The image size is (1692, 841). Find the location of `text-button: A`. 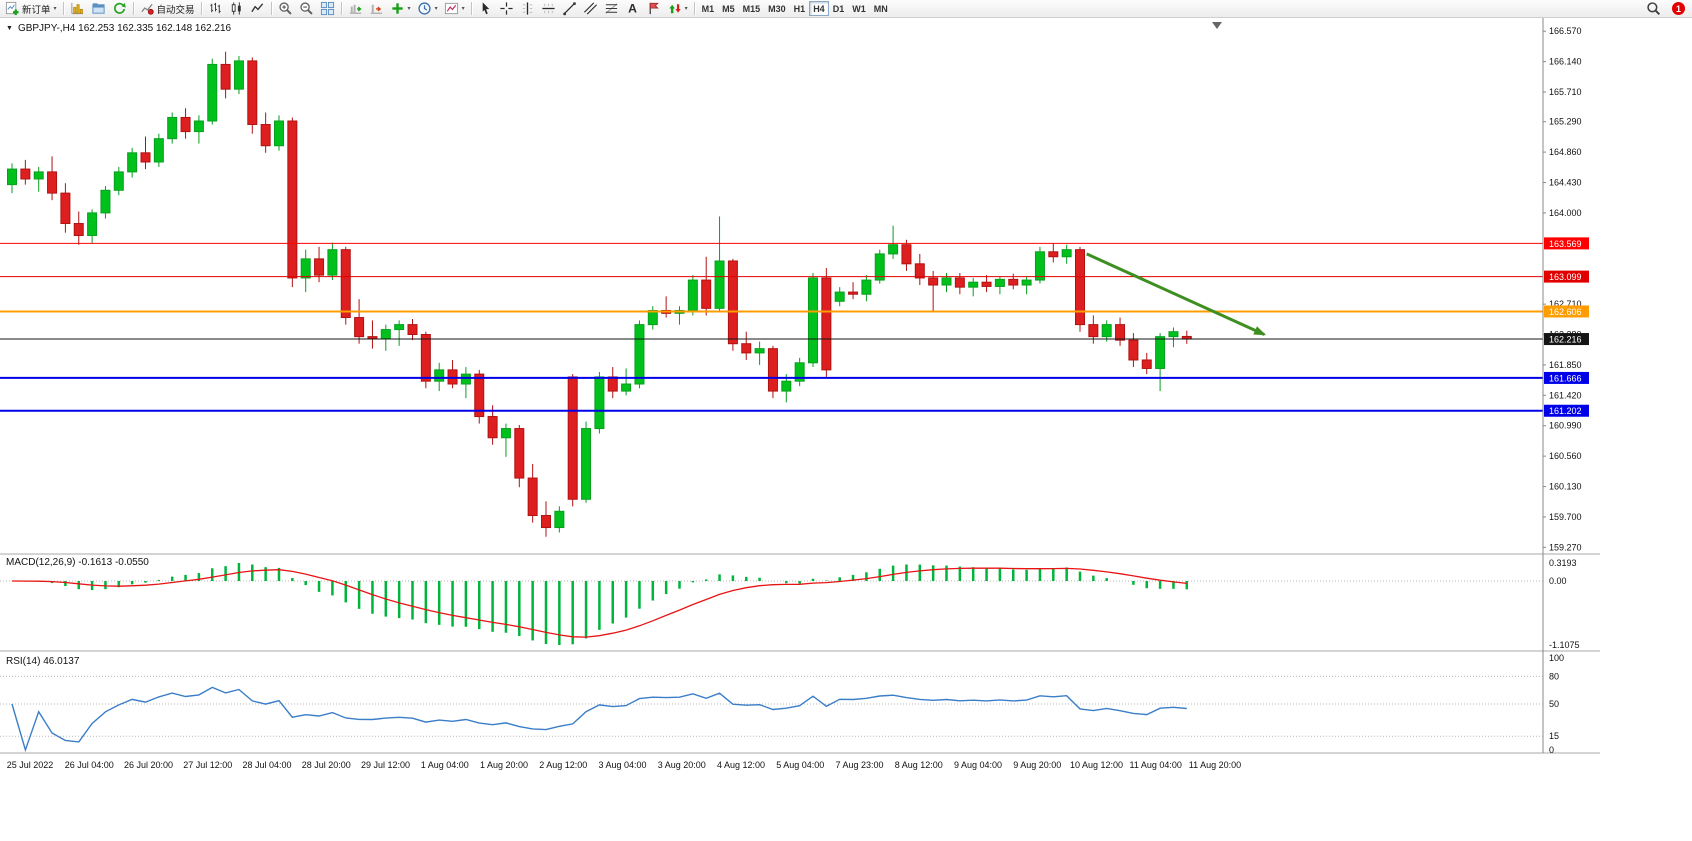

text-button: A is located at coordinates (632, 9).